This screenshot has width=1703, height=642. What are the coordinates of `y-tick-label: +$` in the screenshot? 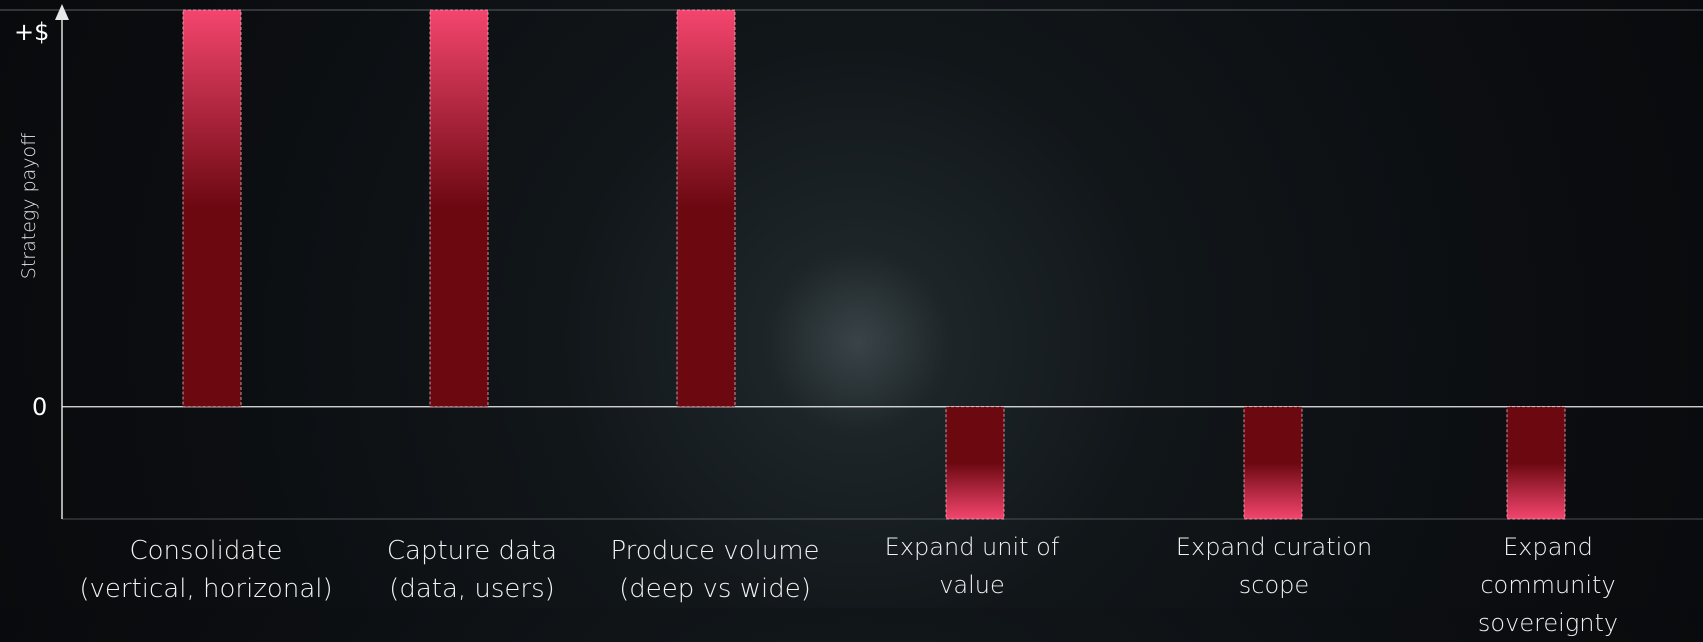 It's located at (32, 32).